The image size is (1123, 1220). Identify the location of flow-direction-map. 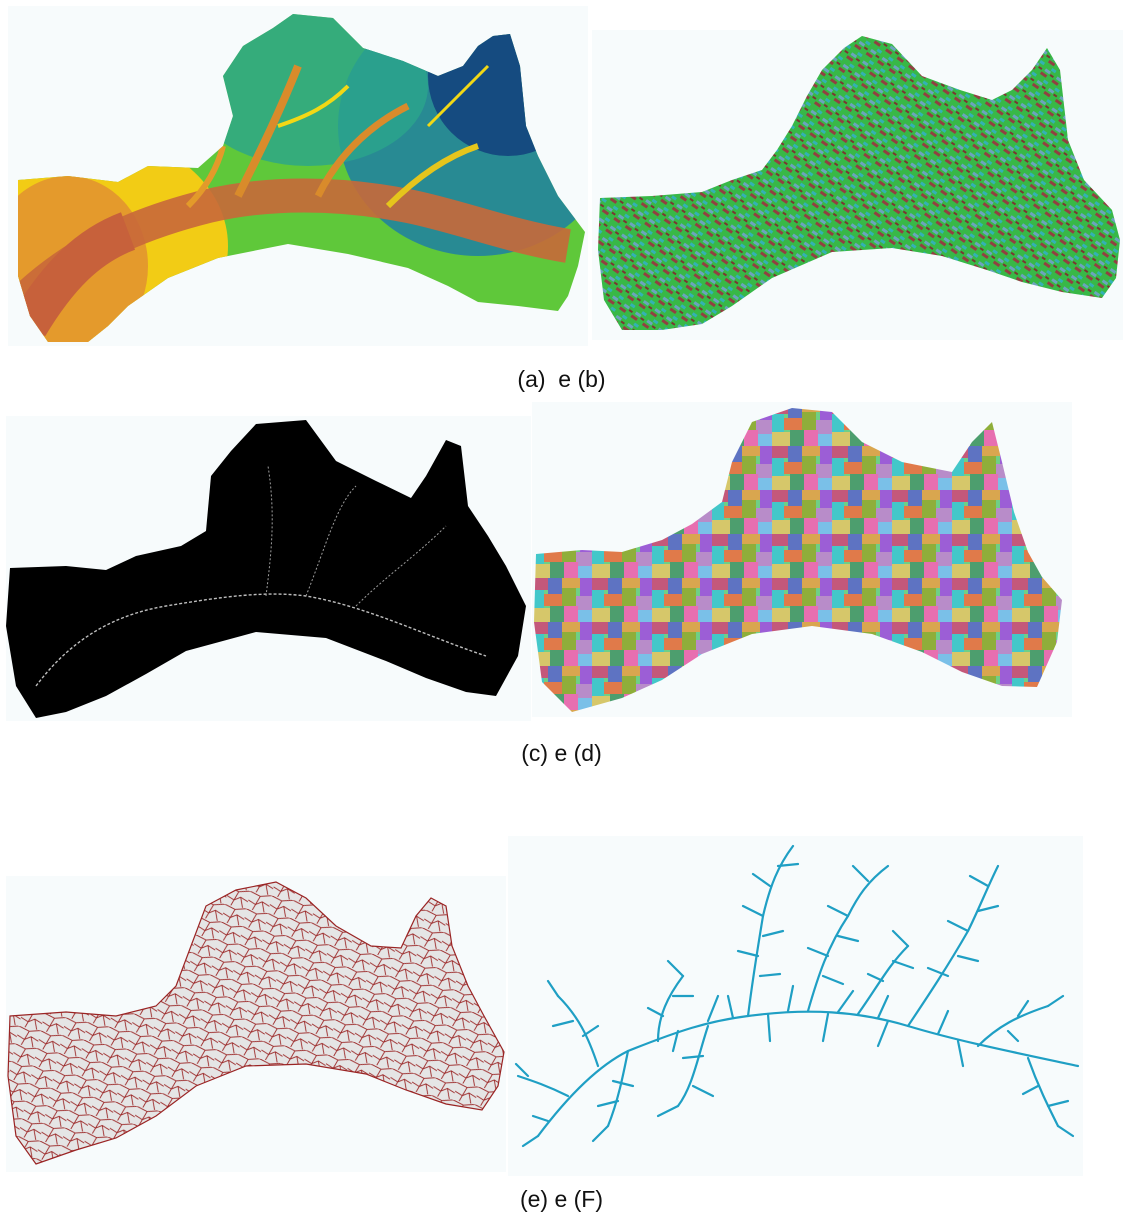
(859, 183).